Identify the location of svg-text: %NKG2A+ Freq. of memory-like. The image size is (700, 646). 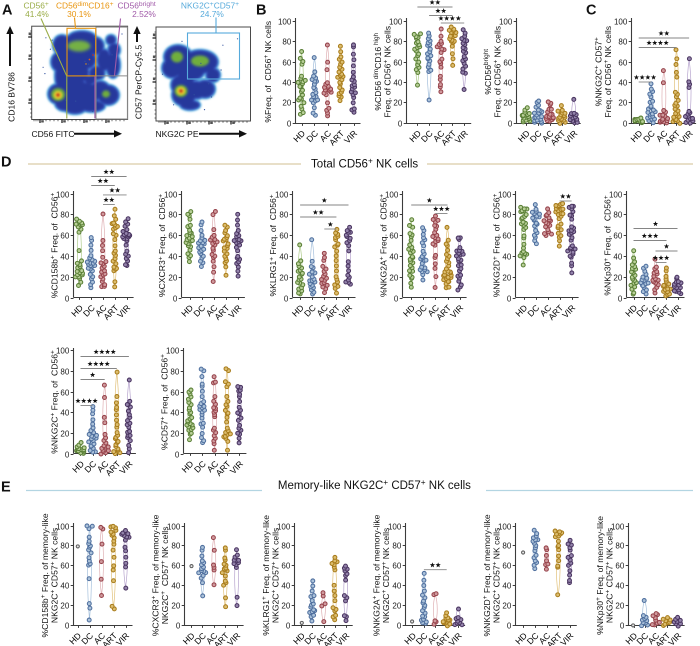
(377, 575).